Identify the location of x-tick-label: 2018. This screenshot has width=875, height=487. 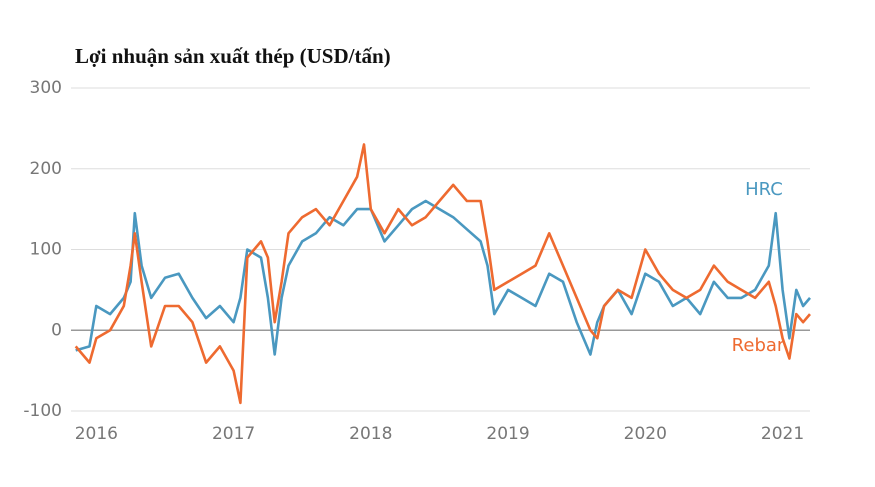
(370, 434).